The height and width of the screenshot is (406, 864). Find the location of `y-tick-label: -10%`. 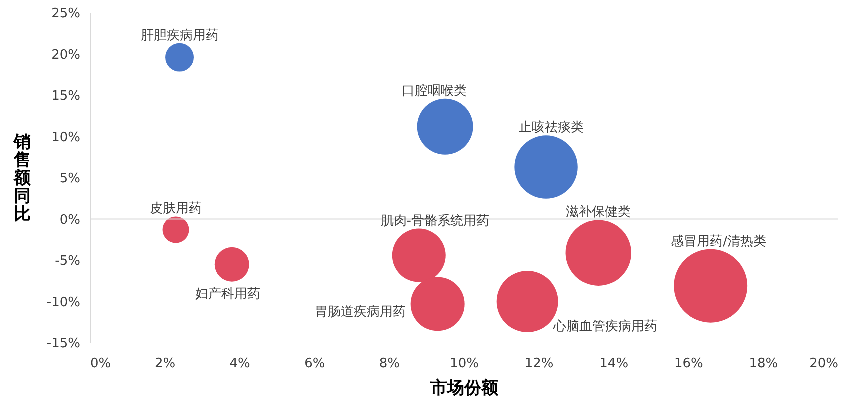

y-tick-label: -10% is located at coordinates (63, 302).